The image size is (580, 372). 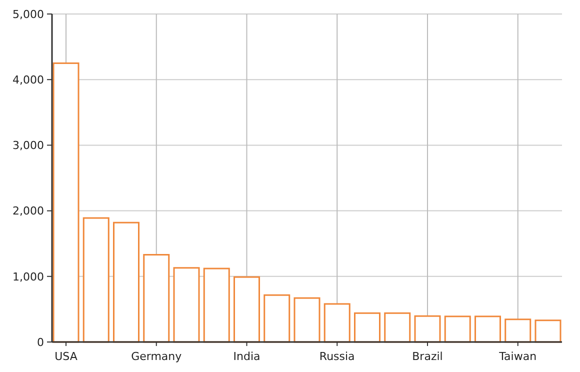 I want to click on y-tick-label: 4,000, so click(x=28, y=79).